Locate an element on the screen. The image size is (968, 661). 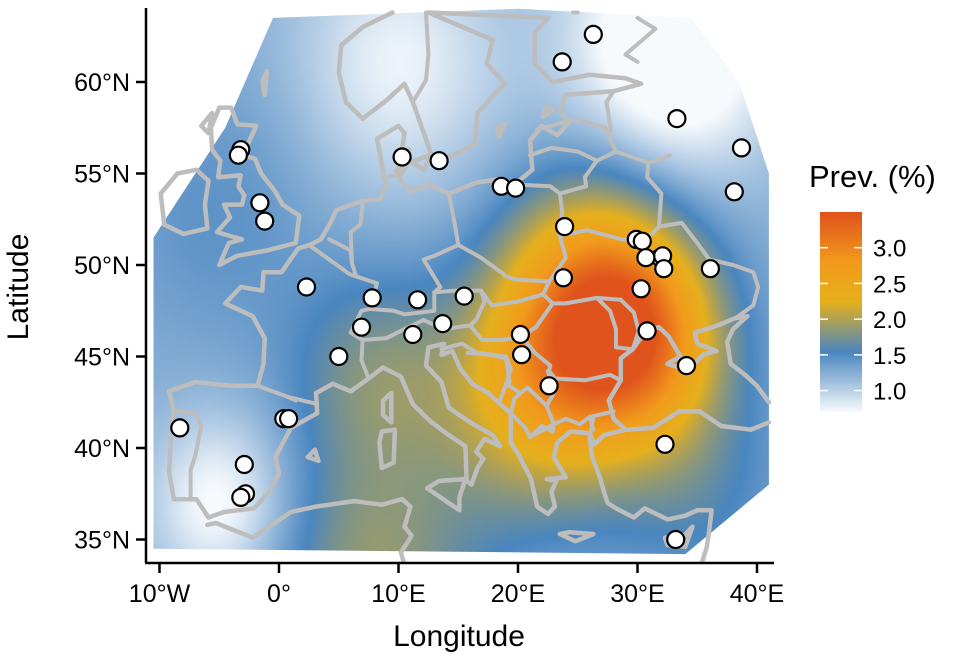
legend-tick-label-1: 2.5 is located at coordinates (889, 284).